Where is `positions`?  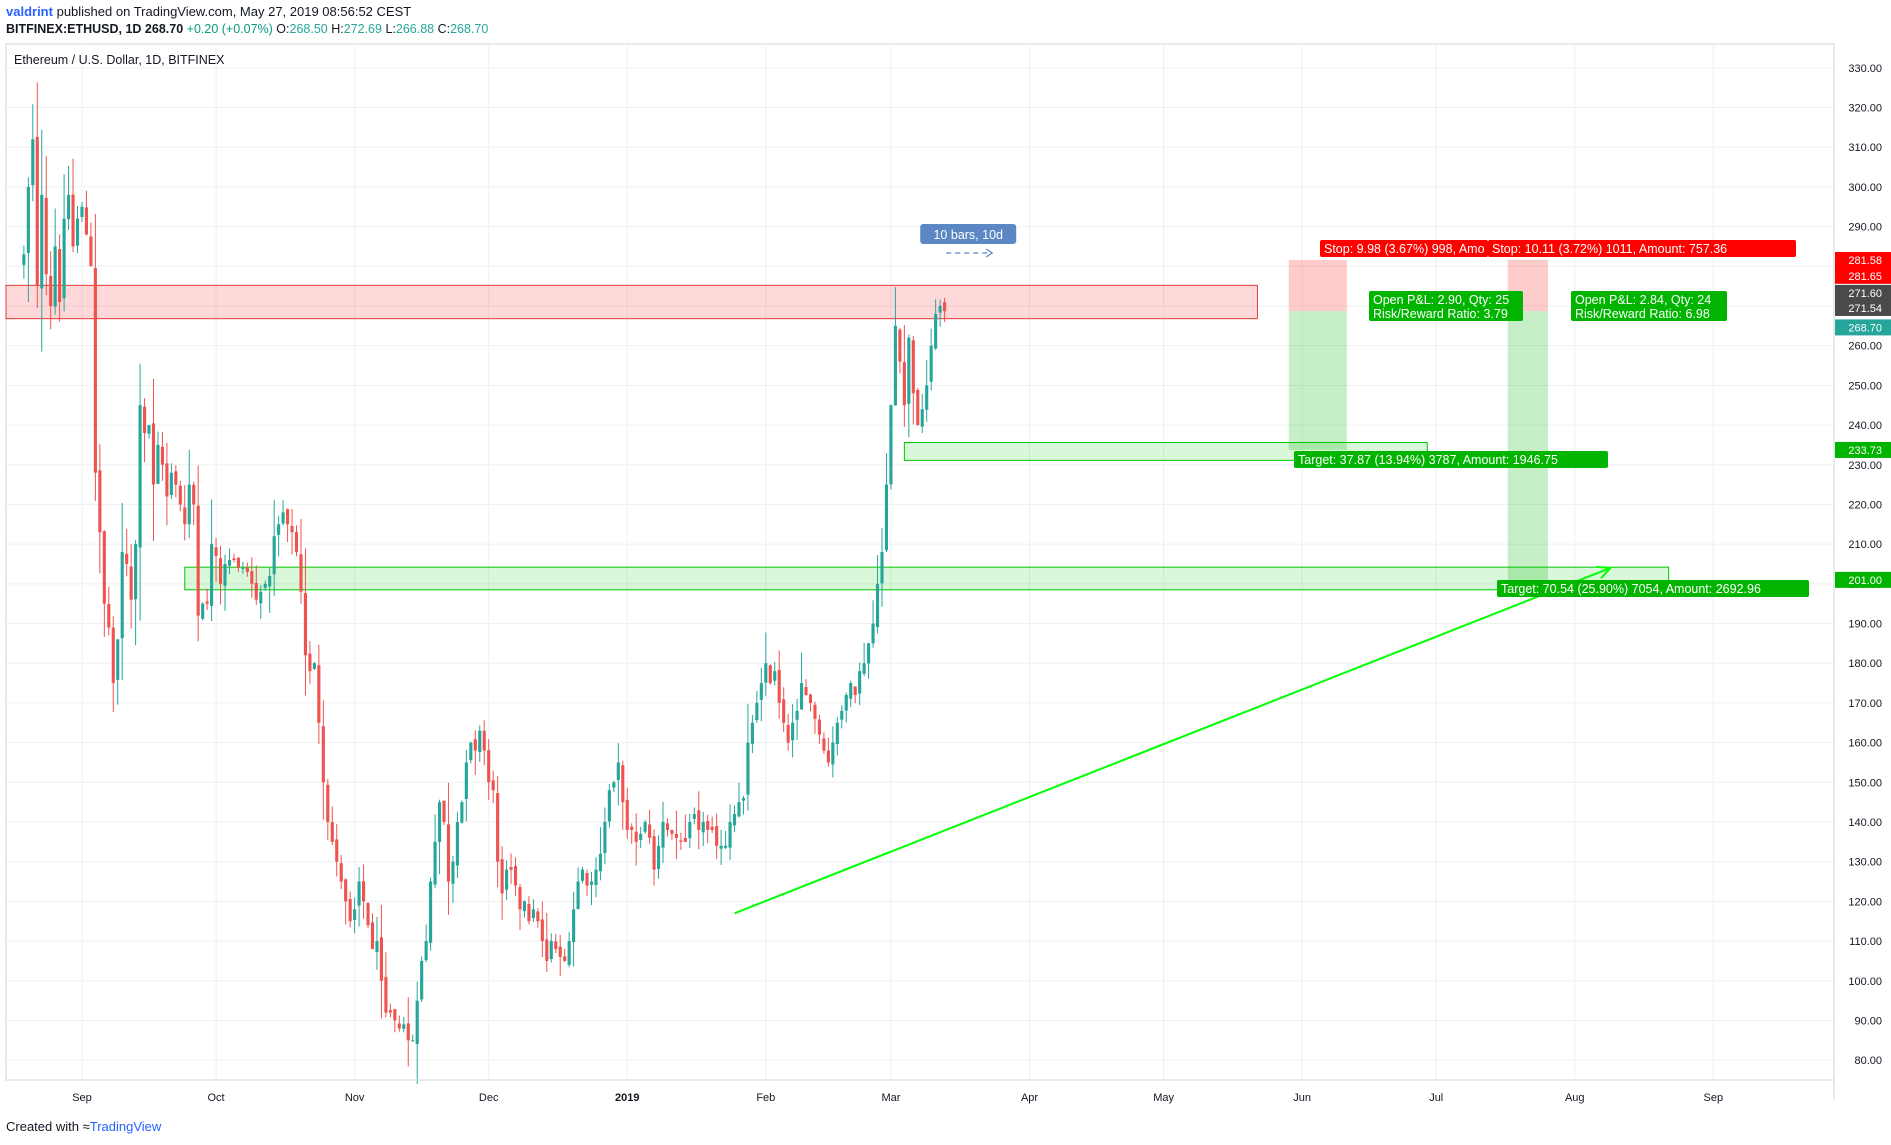 positions is located at coordinates (1418, 419).